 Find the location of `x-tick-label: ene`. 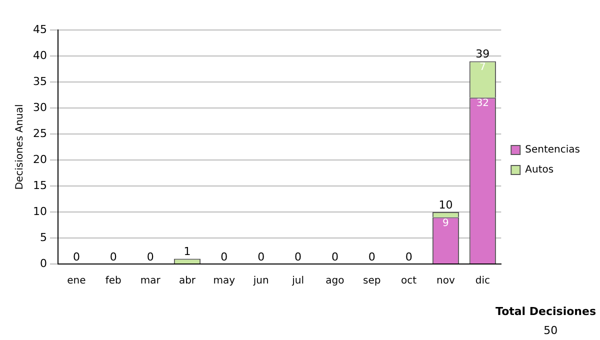

x-tick-label: ene is located at coordinates (76, 281).